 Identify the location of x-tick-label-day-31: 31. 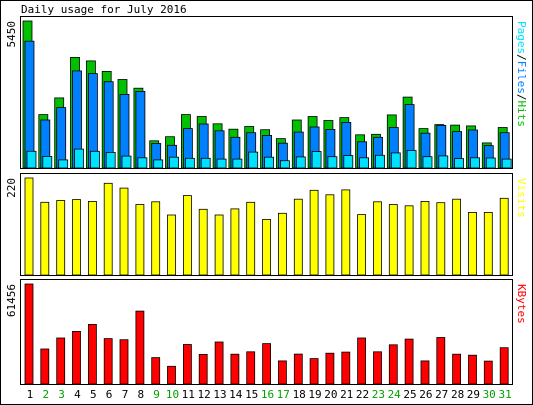
(504, 394).